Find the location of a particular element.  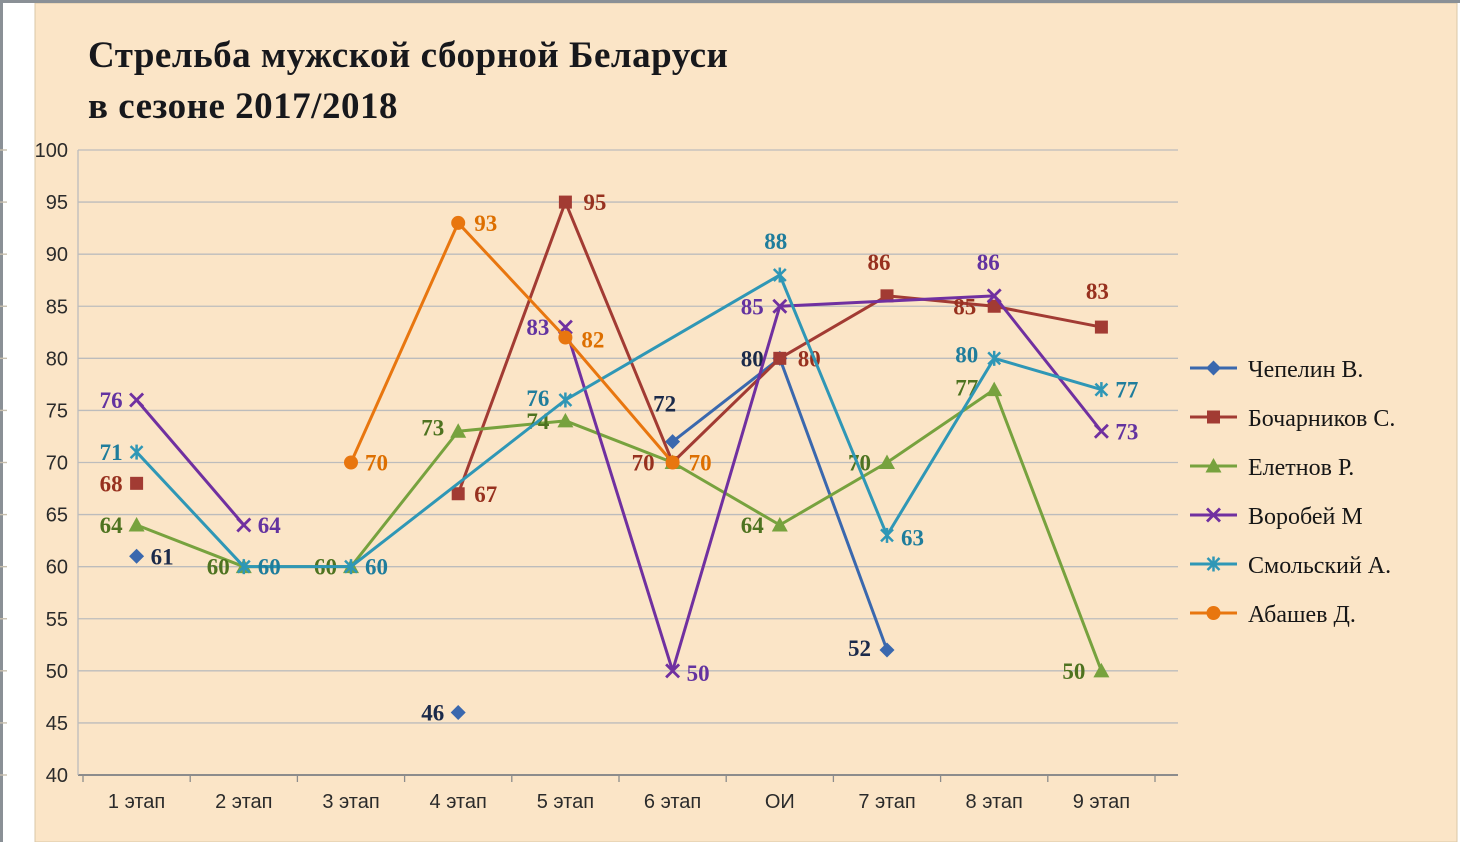

data-label: 50 is located at coordinates (1073, 671).